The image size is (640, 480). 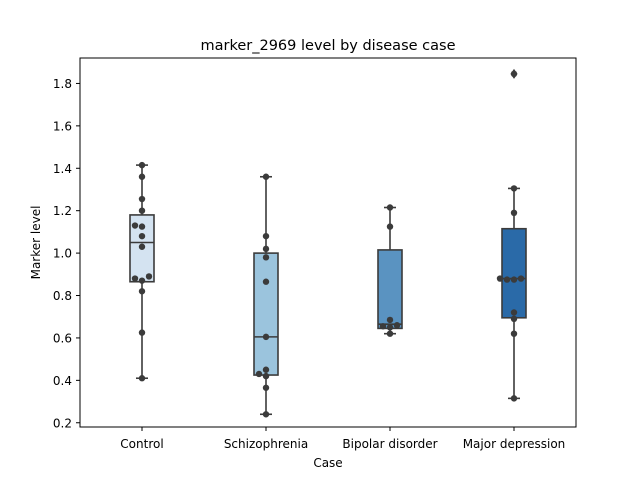 What do you see at coordinates (62, 211) in the screenshot?
I see `y-tick-label: 1.2` at bounding box center [62, 211].